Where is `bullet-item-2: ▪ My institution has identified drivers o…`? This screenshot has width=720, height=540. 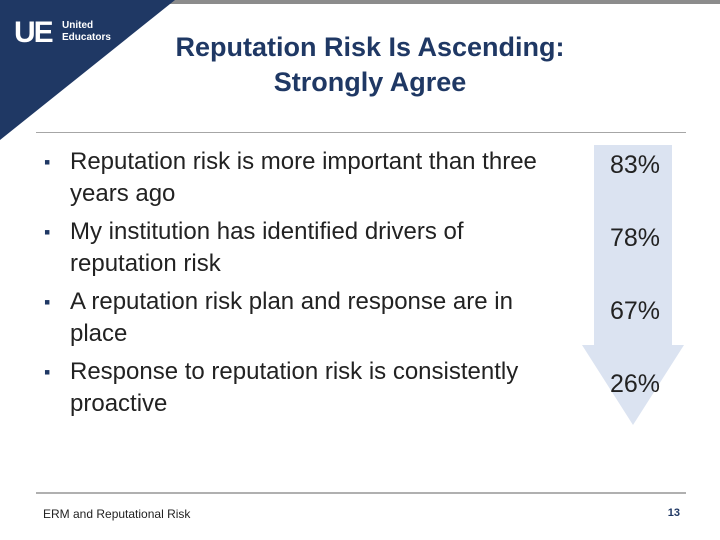
bullet-item-2: ▪ My institution has identified drivers o… is located at coordinates (304, 248).